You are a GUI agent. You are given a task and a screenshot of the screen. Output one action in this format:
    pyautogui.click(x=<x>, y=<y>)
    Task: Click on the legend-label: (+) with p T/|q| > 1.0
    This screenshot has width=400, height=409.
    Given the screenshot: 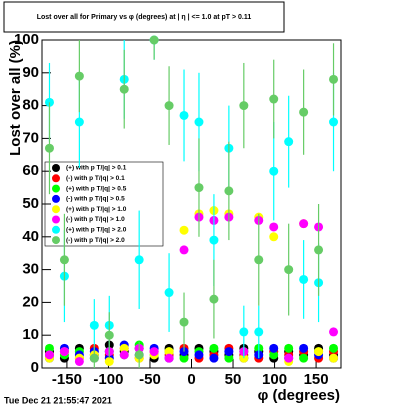 What is the action you would take?
    pyautogui.click(x=96, y=209)
    